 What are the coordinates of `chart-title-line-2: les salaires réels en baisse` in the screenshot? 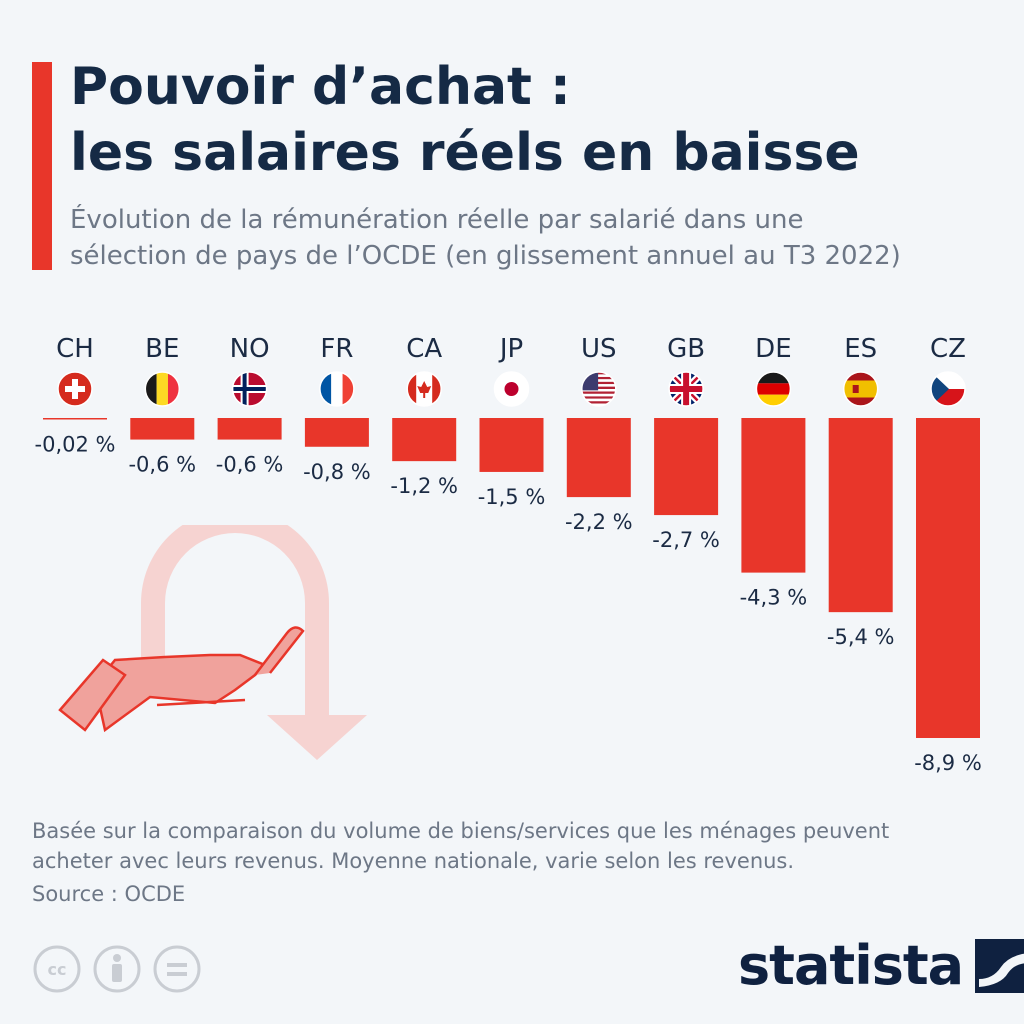 It's located at (465, 153).